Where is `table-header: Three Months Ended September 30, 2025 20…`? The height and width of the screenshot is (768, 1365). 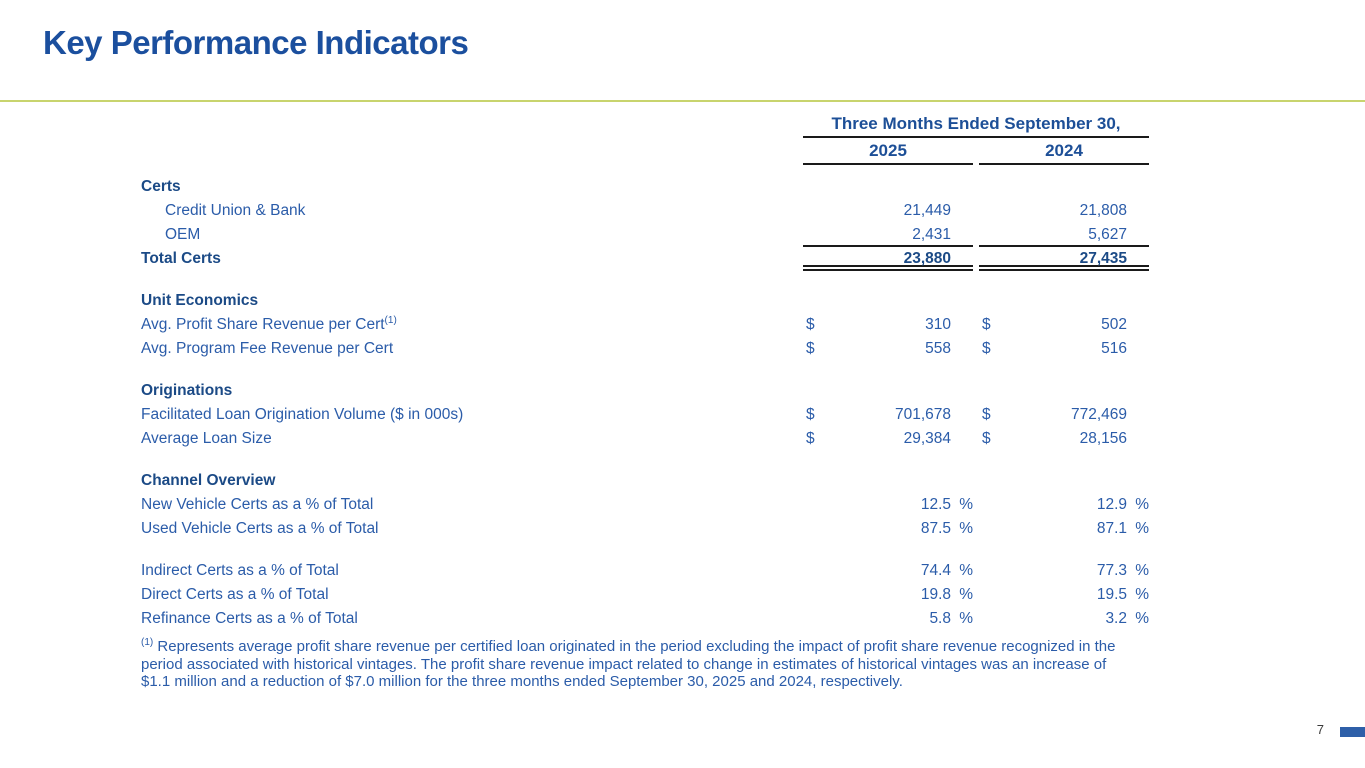
table-header: Three Months Ended September 30, 2025 20… is located at coordinates (976, 139).